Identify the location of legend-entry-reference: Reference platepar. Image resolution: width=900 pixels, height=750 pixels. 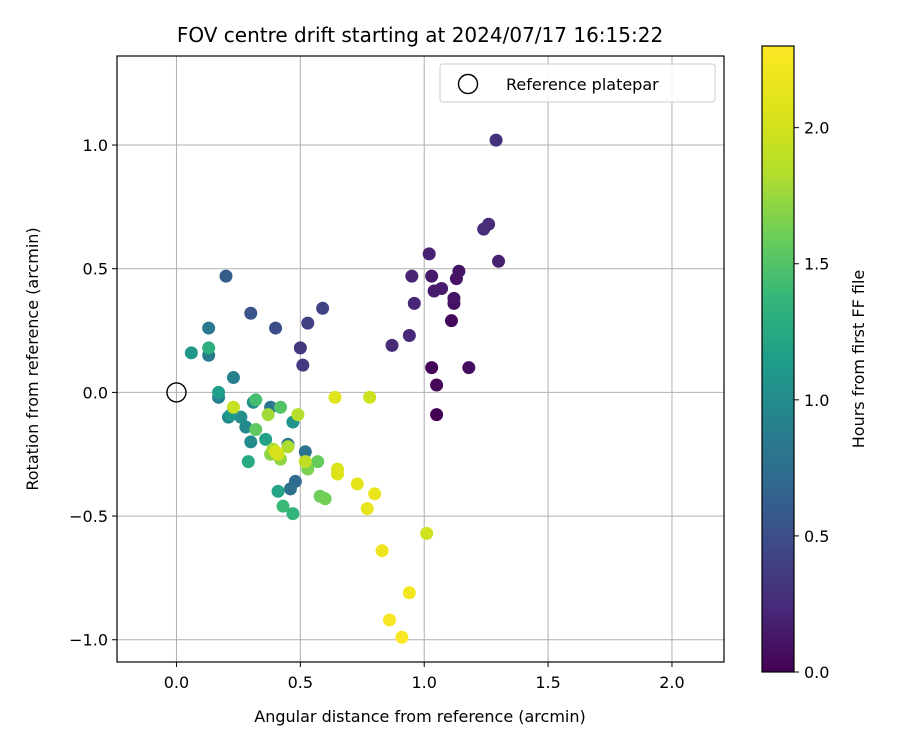
(582, 84).